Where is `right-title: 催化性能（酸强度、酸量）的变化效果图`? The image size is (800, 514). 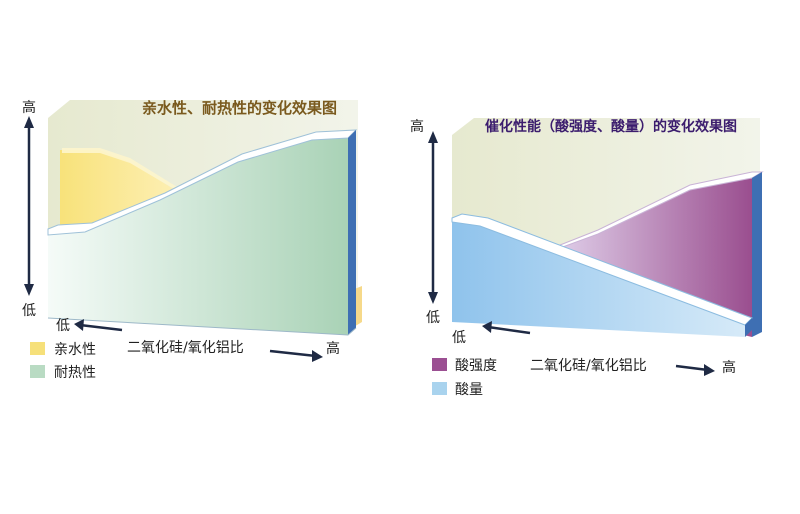
right-title: 催化性能（酸强度、酸量）的变化效果图 is located at coordinates (611, 126).